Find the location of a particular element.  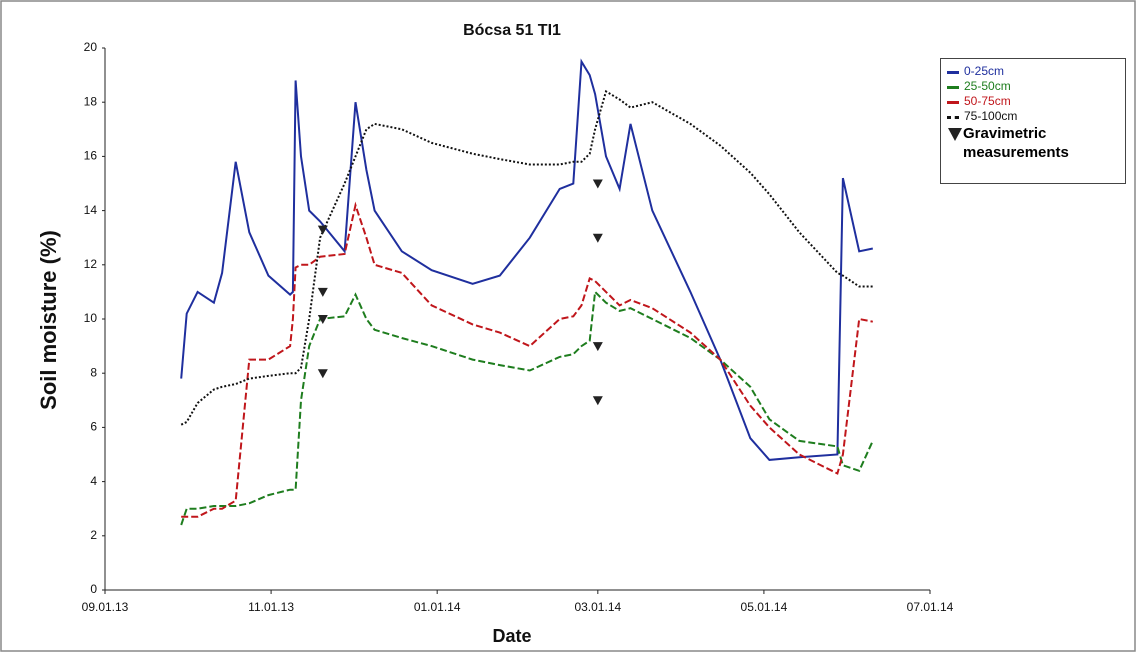

chart-title: Bócsa 51 TI1 is located at coordinates (512, 30).